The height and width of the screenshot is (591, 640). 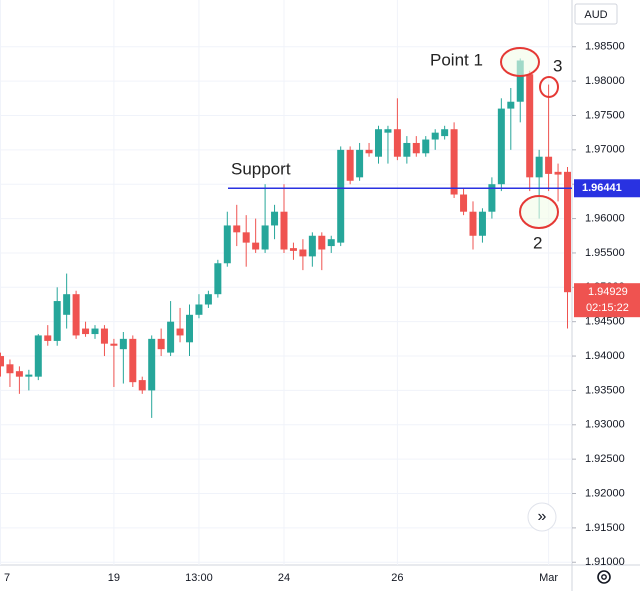 What do you see at coordinates (605, 81) in the screenshot?
I see `y-tick-label: 1.98000` at bounding box center [605, 81].